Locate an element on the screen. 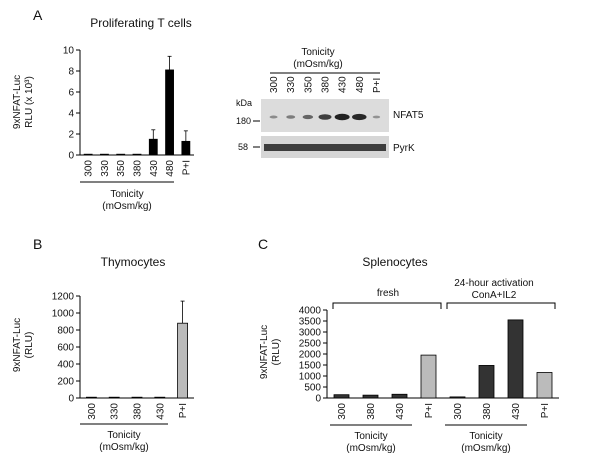  panel-c-bottom-label2-line2: (mOsm/kg) is located at coordinates (485, 448).